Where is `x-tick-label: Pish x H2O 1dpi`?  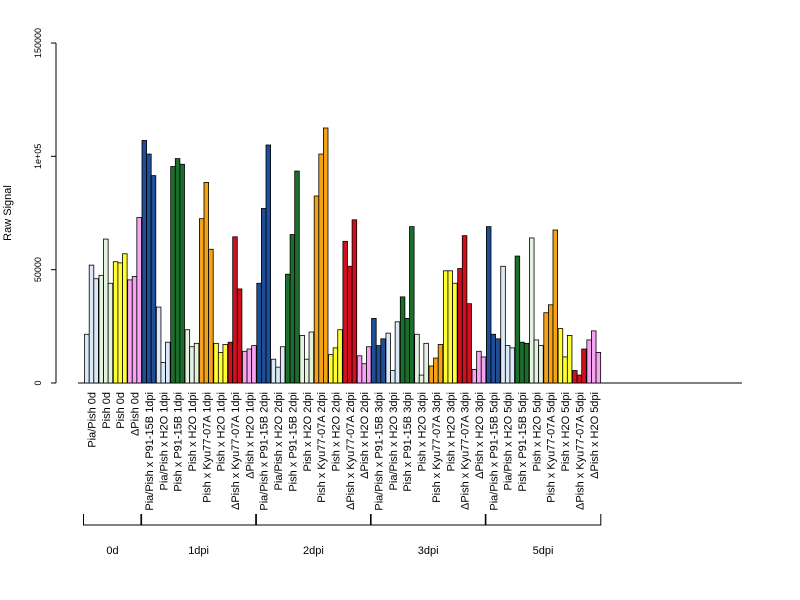 x-tick-label: Pish x H2O 1dpi is located at coordinates (222, 431).